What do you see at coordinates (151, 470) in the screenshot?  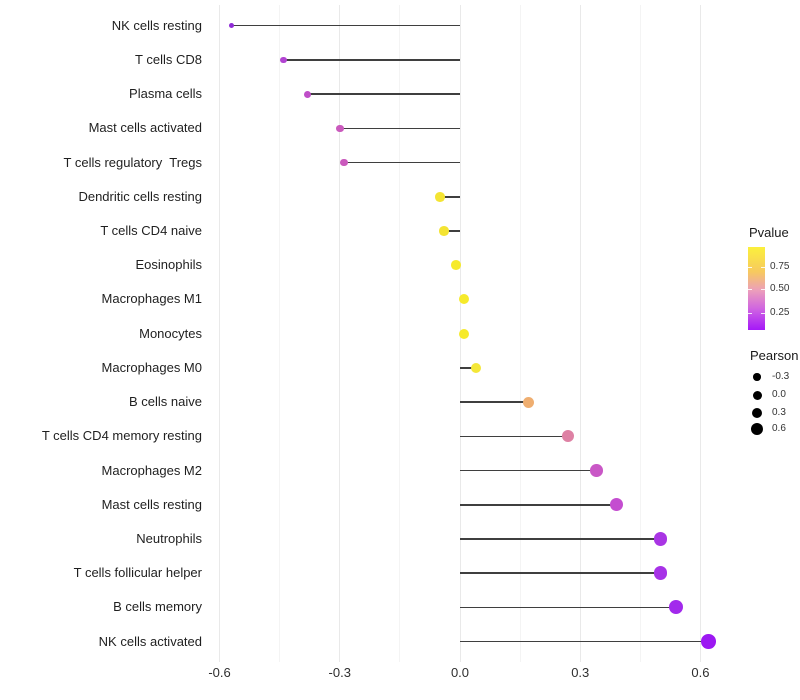 I see `category-label: Macrophages M2` at bounding box center [151, 470].